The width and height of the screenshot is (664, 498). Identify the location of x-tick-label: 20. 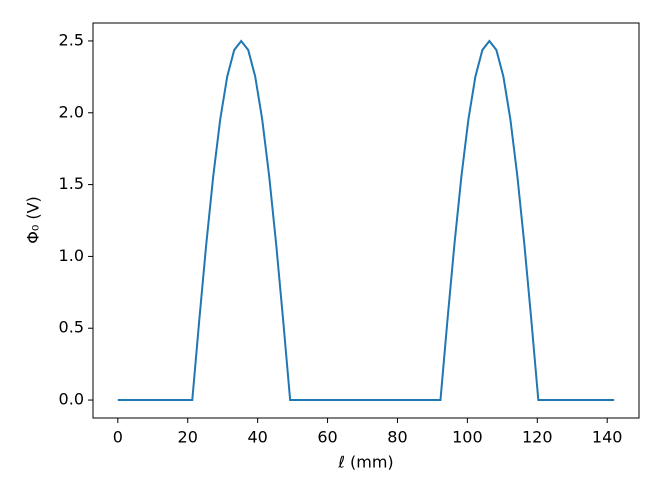
(188, 437).